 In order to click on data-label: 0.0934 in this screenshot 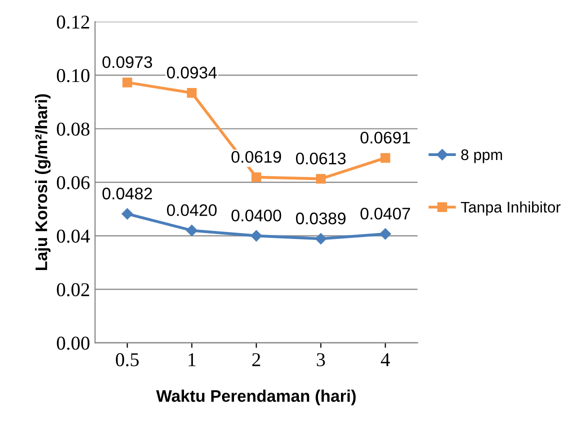, I will do `click(191, 72)`.